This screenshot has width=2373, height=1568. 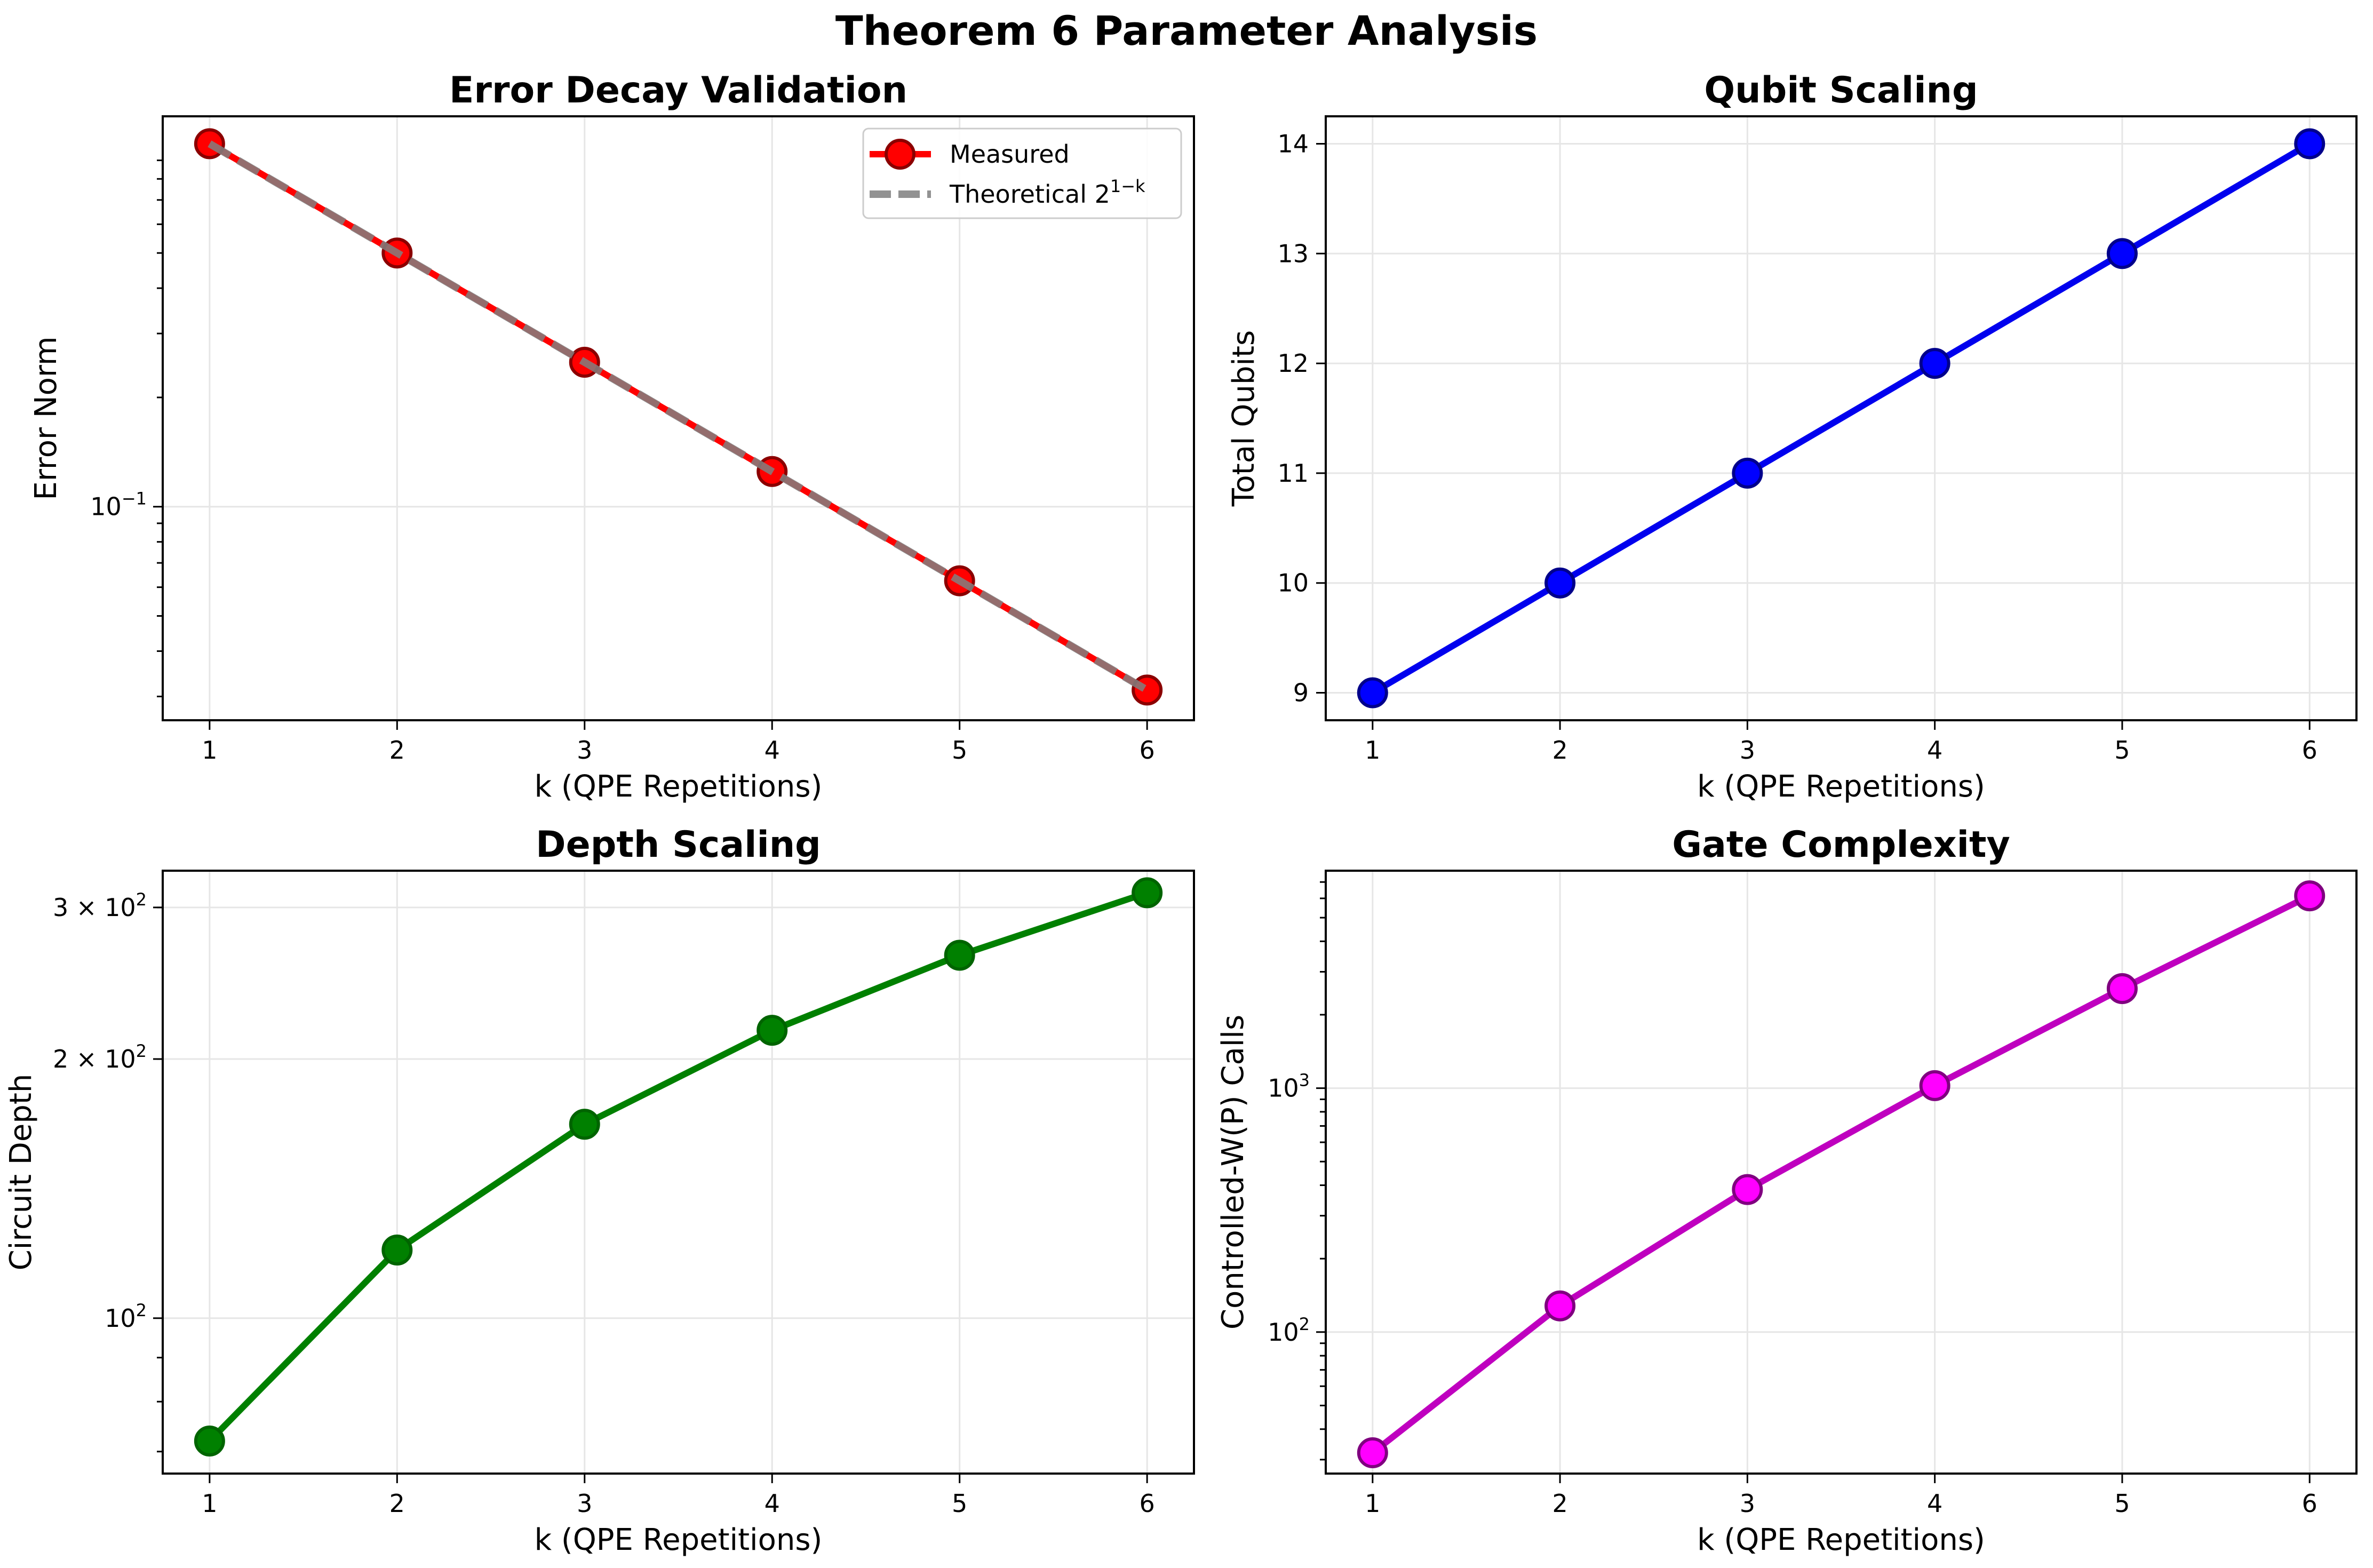 What do you see at coordinates (1841, 845) in the screenshot?
I see `chart-title: Gate Complexity` at bounding box center [1841, 845].